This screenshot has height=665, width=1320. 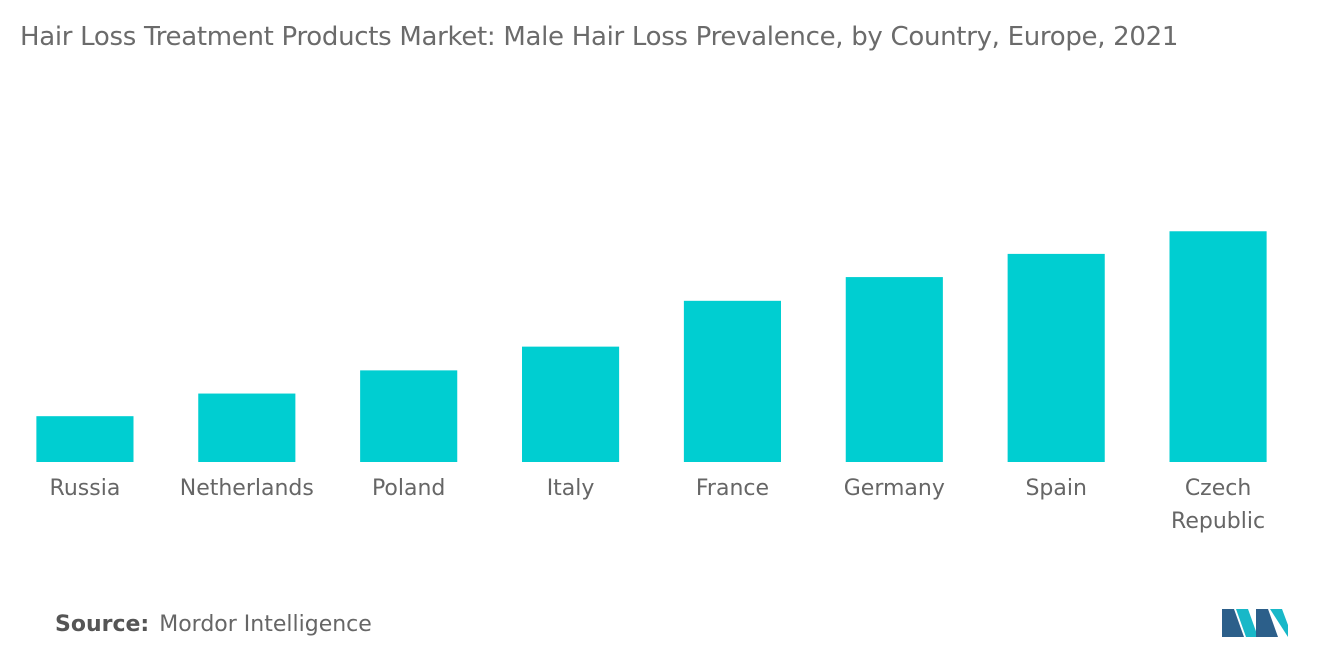 I want to click on x-tick-label: France, so click(x=732, y=488).